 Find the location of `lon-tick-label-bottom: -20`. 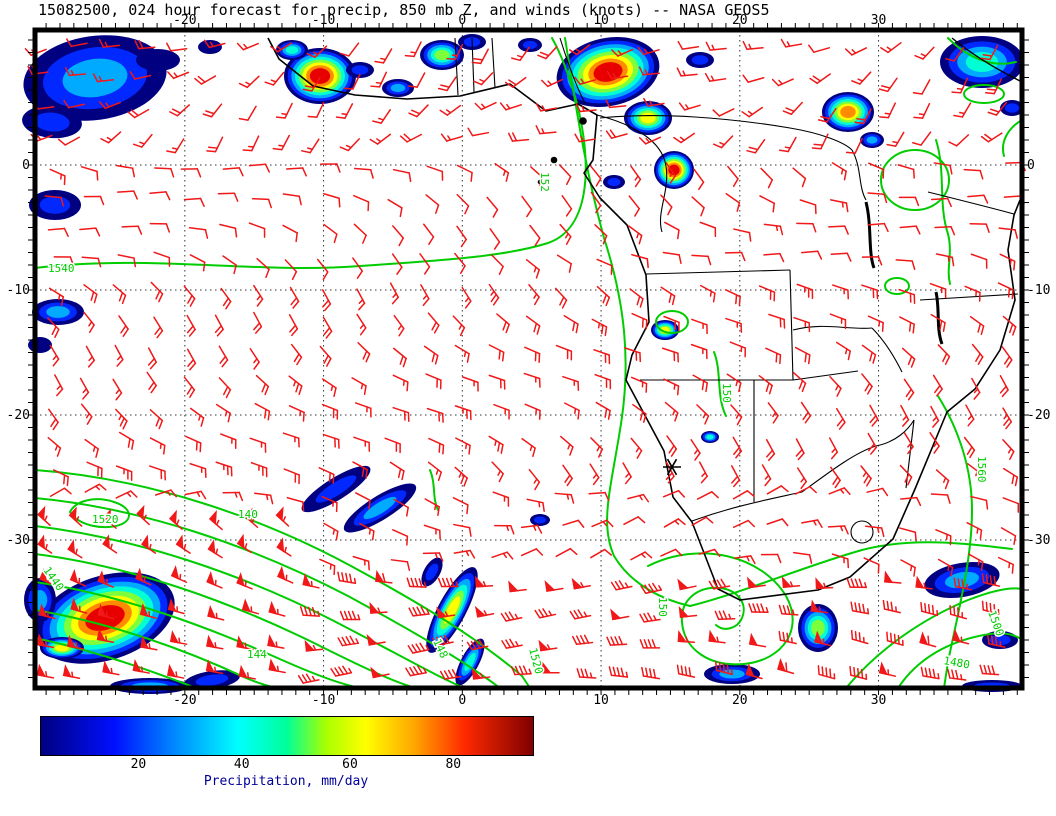

lon-tick-label-bottom: -20 is located at coordinates (184, 700).